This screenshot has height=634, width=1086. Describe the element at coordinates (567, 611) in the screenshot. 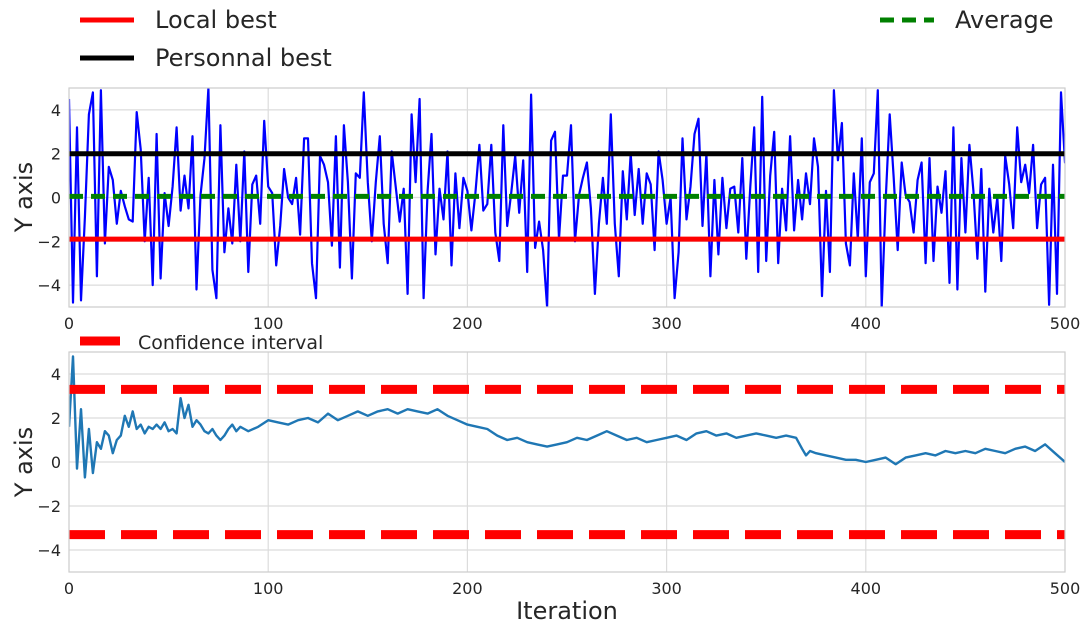

I see `bottom-x-axis-label: Iteration` at that location.